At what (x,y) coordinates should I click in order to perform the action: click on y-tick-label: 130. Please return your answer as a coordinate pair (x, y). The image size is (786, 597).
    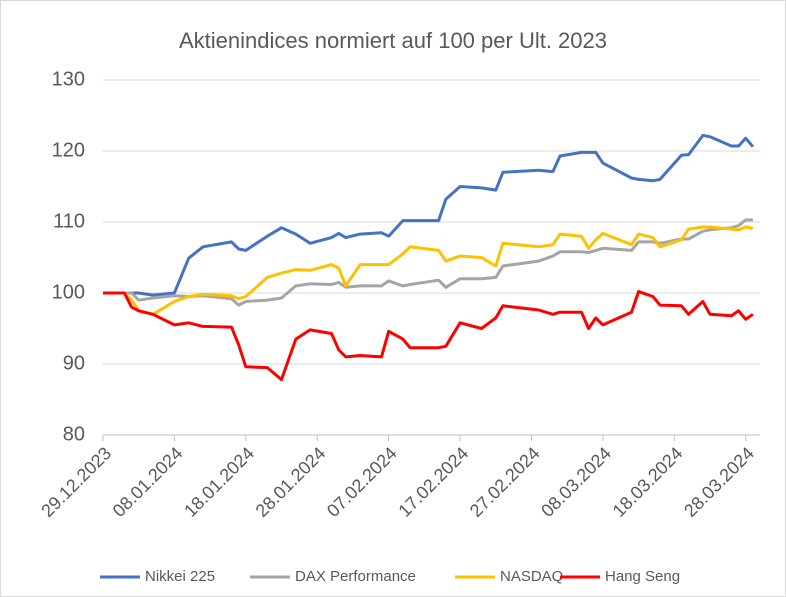
    Looking at the image, I should click on (68, 79).